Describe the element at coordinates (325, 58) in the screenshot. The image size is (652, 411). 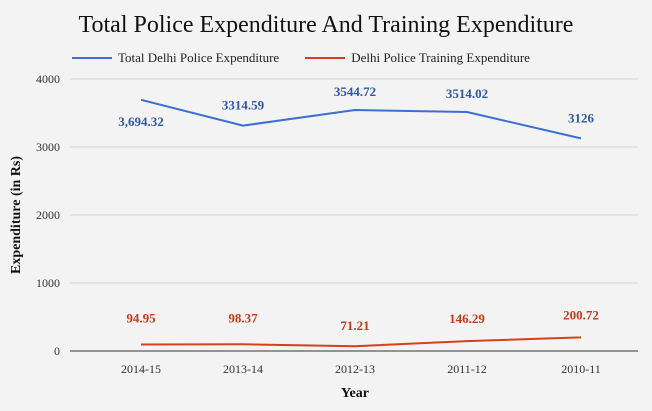
I see `legend-swatch-training` at that location.